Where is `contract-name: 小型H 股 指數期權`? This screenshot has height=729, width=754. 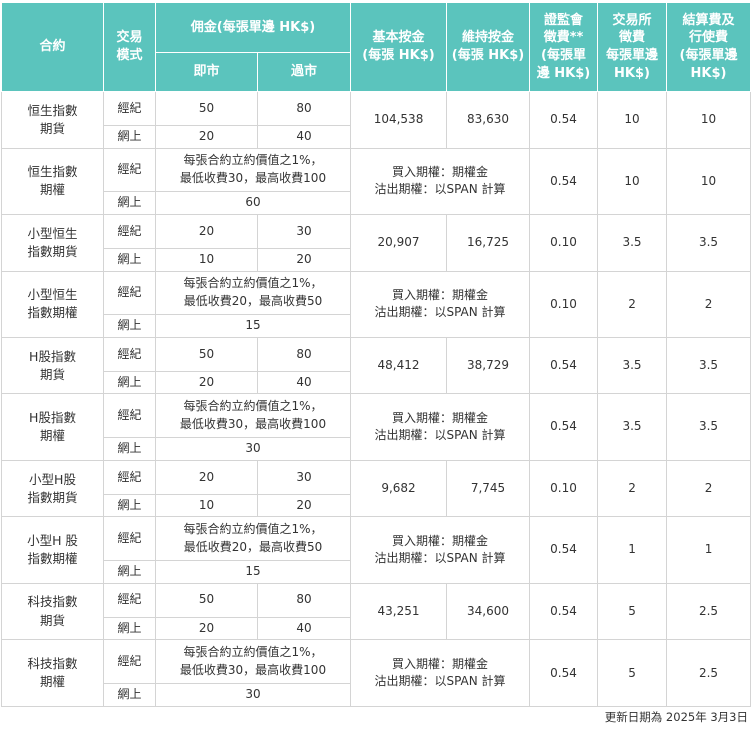
contract-name: 小型H 股 指數期權 is located at coordinates (52, 550).